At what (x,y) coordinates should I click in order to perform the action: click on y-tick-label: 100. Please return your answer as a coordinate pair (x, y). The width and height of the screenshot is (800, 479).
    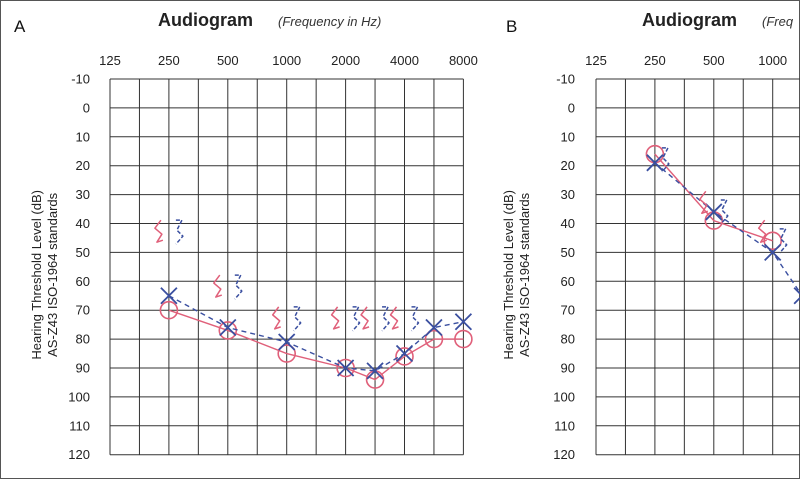
    Looking at the image, I should click on (564, 396).